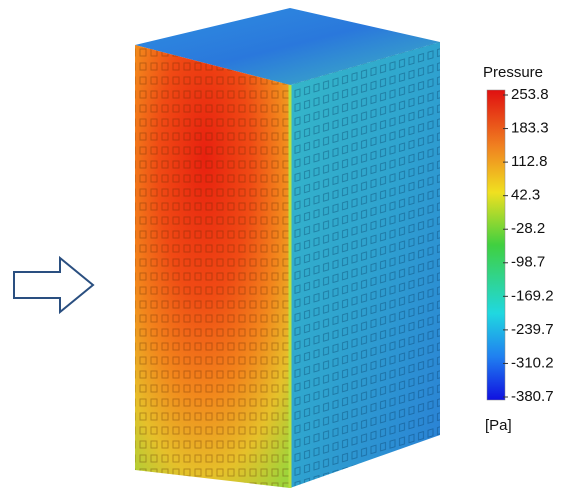 Image resolution: width=570 pixels, height=492 pixels. Describe the element at coordinates (513, 72) in the screenshot. I see `legend-title: Pressure` at that location.